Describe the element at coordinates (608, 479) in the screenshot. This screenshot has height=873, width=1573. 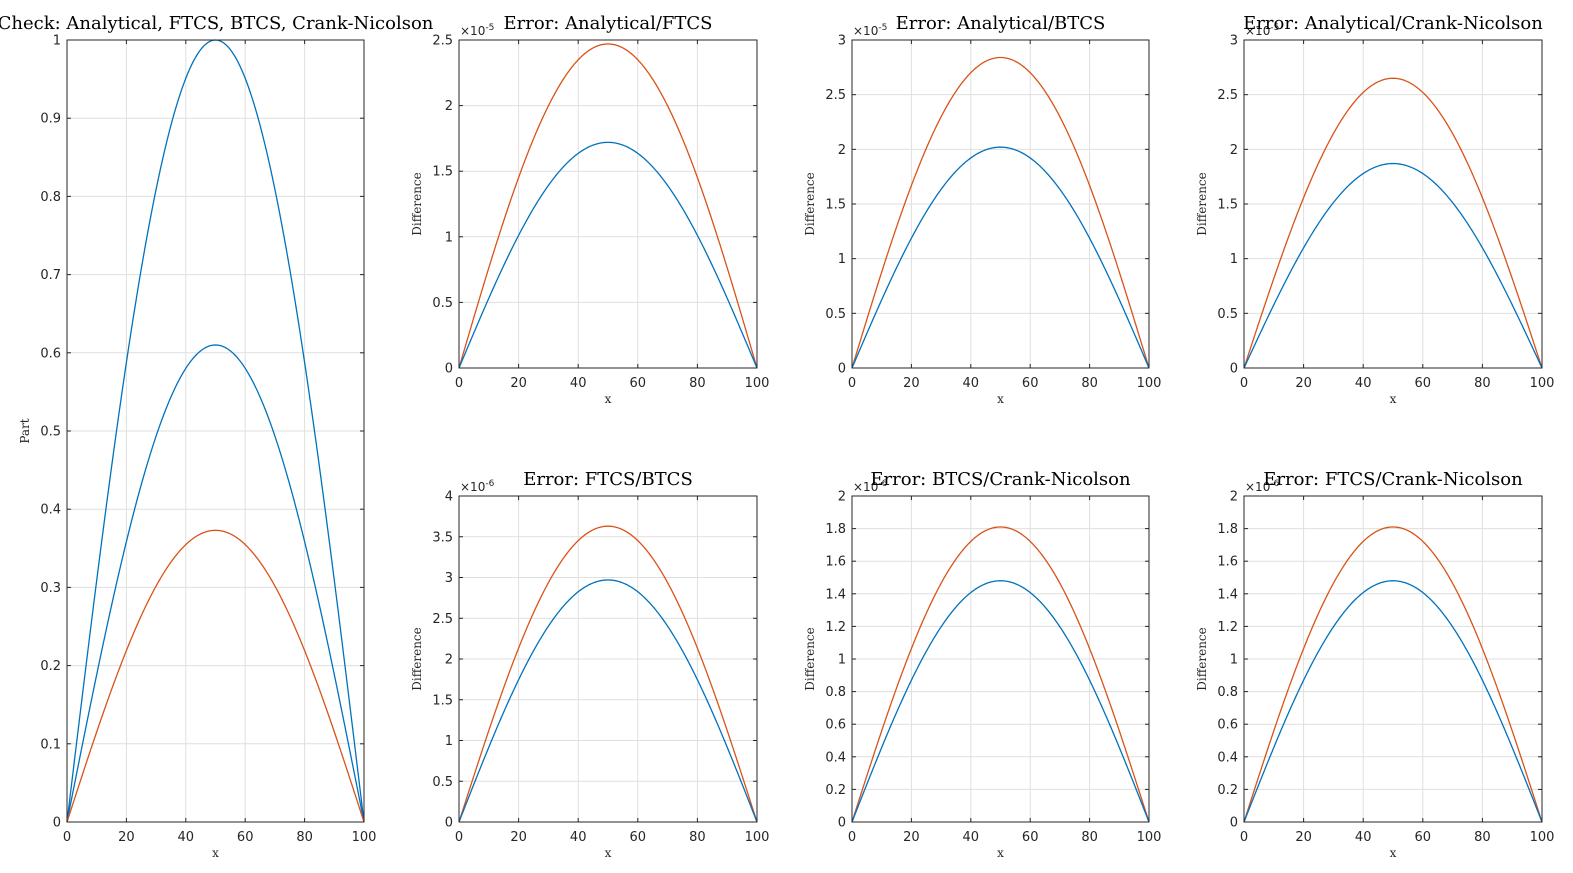
I see `chart-title: Error: FTCS/BTCS` at that location.